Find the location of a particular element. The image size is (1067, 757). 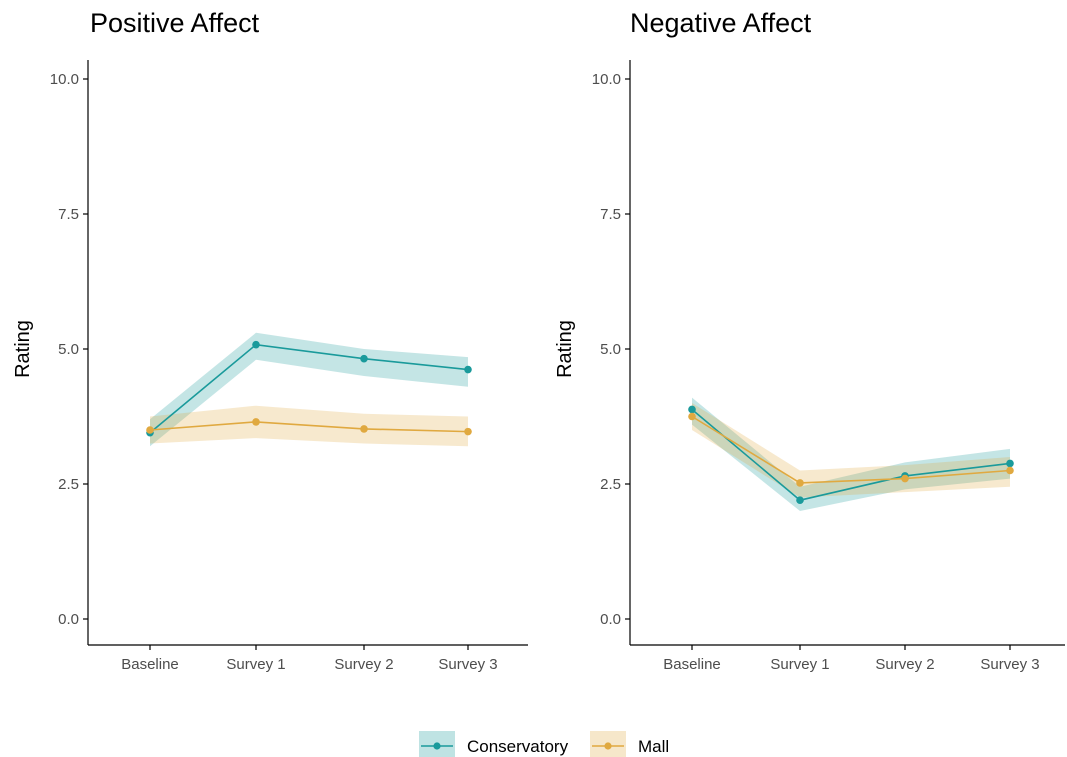

legend-label-conservatory: Conservatory is located at coordinates (518, 746).